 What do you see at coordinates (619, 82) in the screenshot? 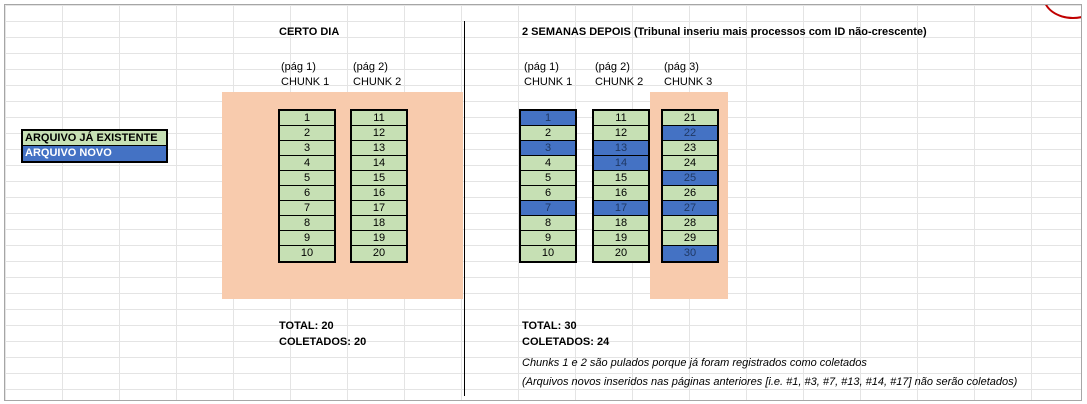
I see `right-col2-chunk: CHUNK 2` at bounding box center [619, 82].